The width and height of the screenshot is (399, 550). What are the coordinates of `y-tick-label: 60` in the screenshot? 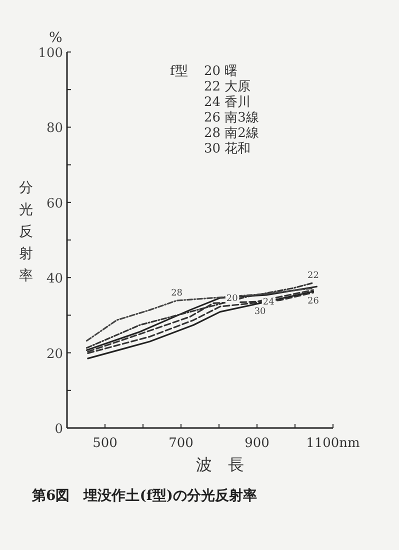 It's located at (54, 204).